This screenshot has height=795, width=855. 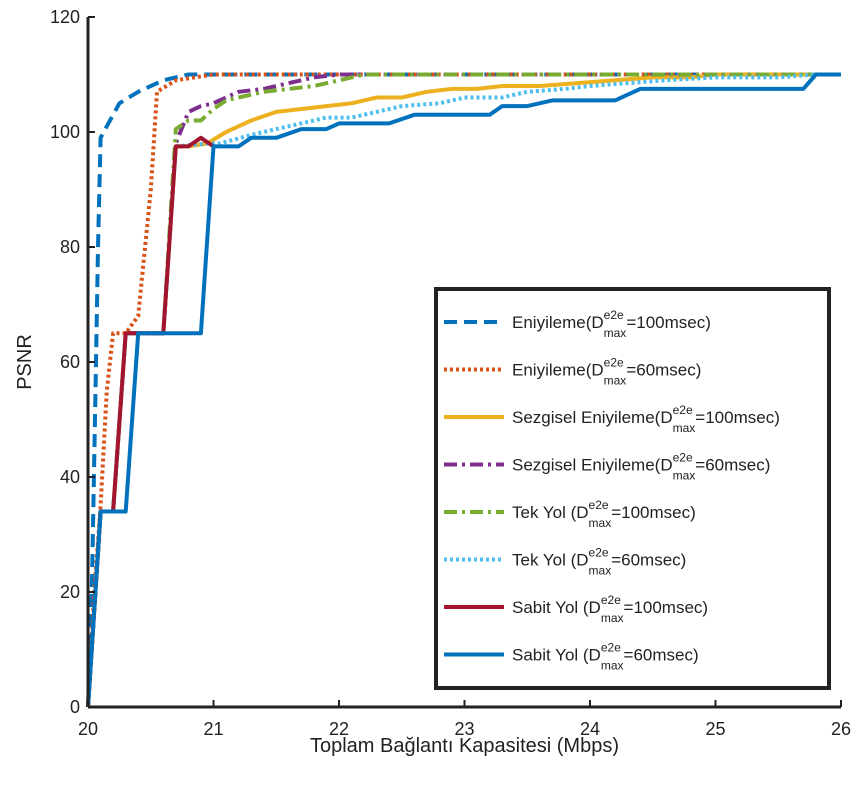 What do you see at coordinates (88, 729) in the screenshot?
I see `x-tick-label: 20` at bounding box center [88, 729].